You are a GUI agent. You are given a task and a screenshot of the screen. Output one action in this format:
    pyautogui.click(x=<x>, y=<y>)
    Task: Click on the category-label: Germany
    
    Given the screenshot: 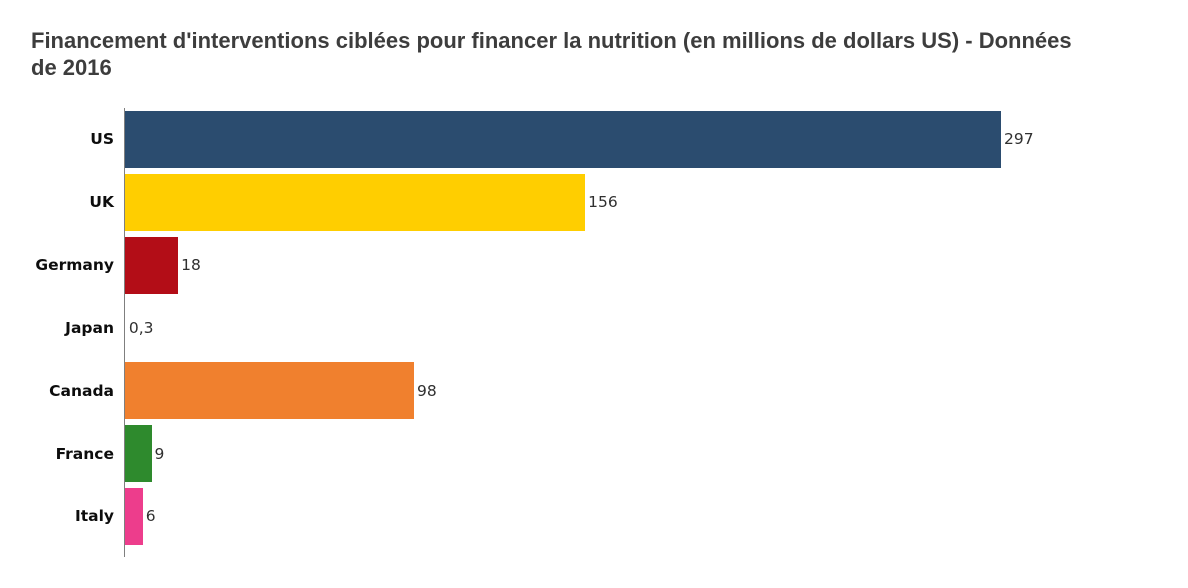 What is the action you would take?
    pyautogui.click(x=74, y=265)
    